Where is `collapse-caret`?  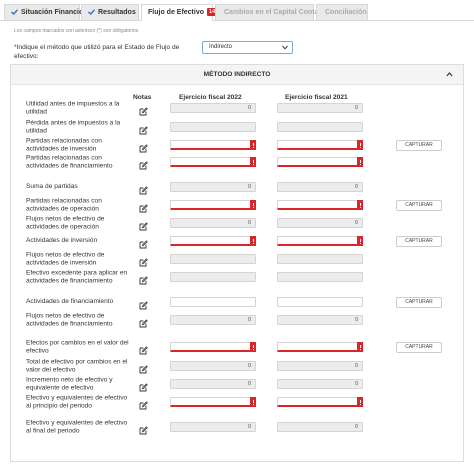 collapse-caret is located at coordinates (449, 74).